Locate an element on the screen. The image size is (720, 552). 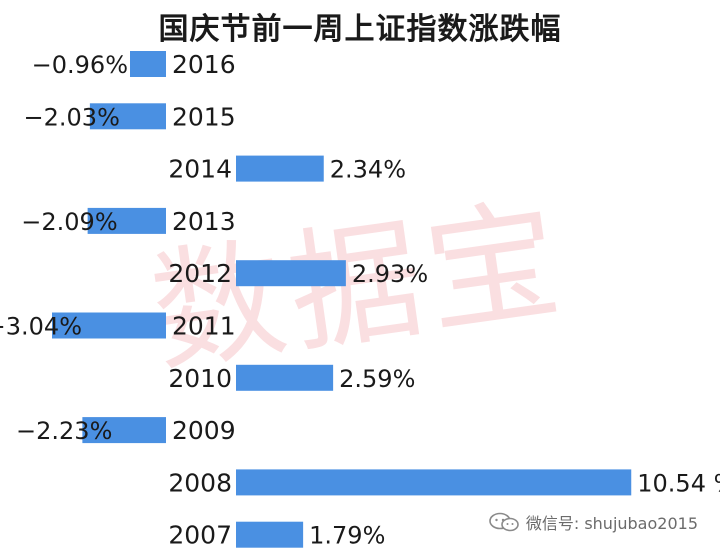
value-label-2010: 2.59% is located at coordinates (377, 379).